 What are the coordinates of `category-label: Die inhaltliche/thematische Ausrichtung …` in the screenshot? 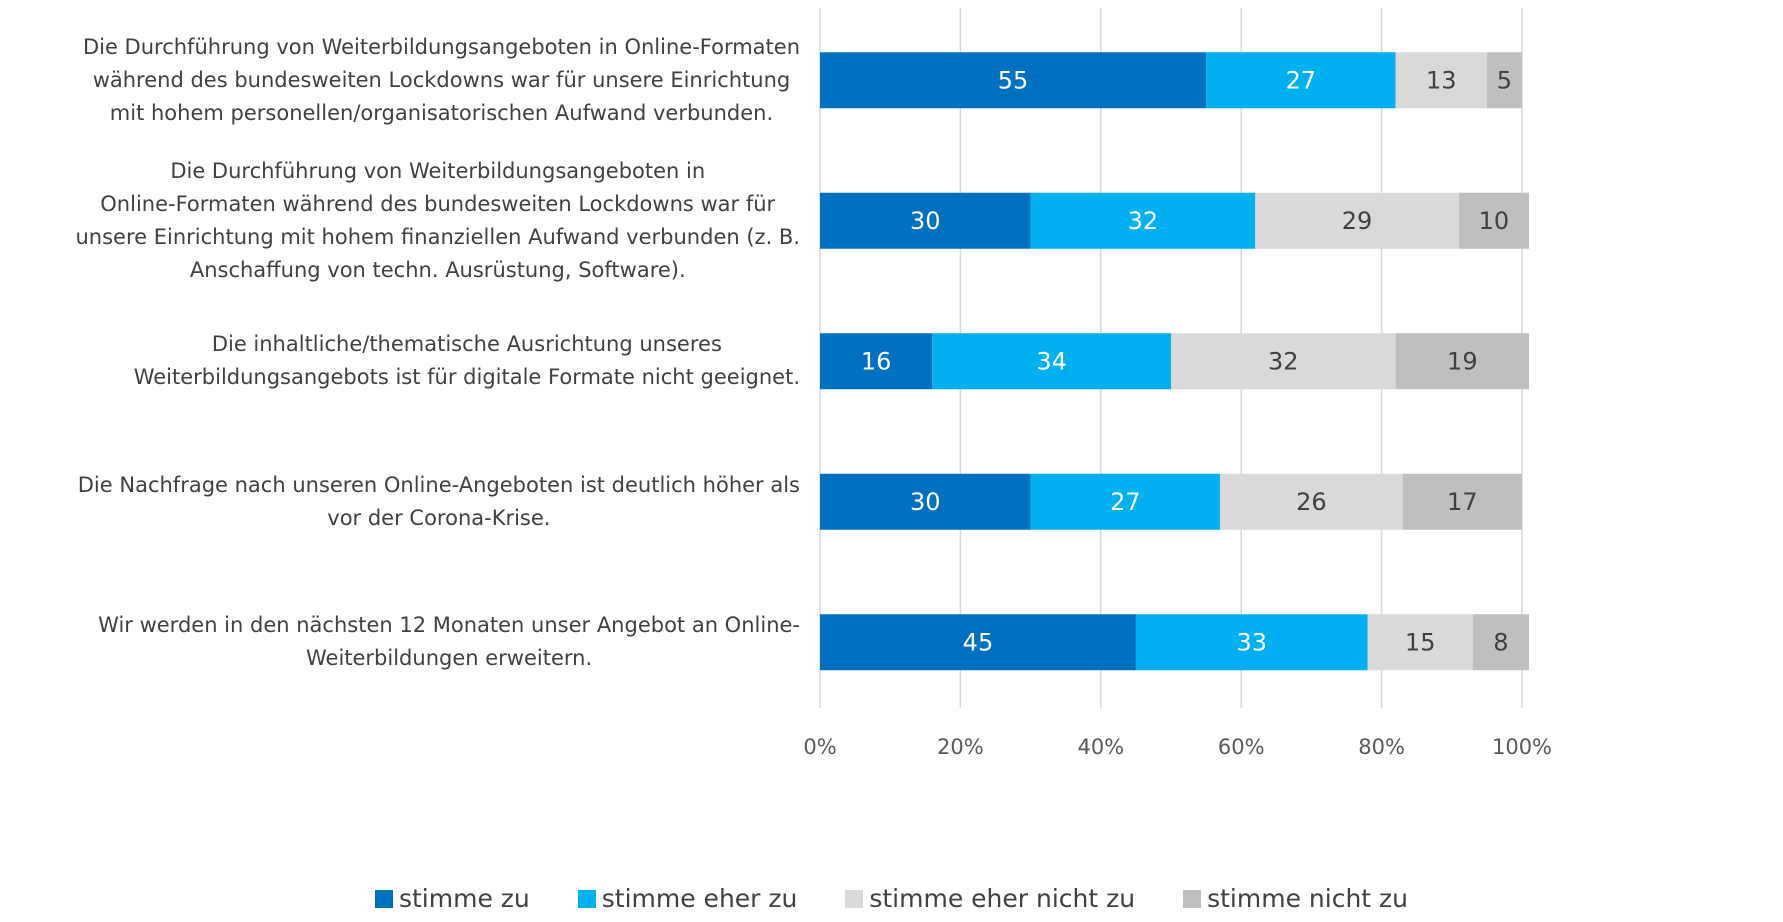 It's located at (400, 361).